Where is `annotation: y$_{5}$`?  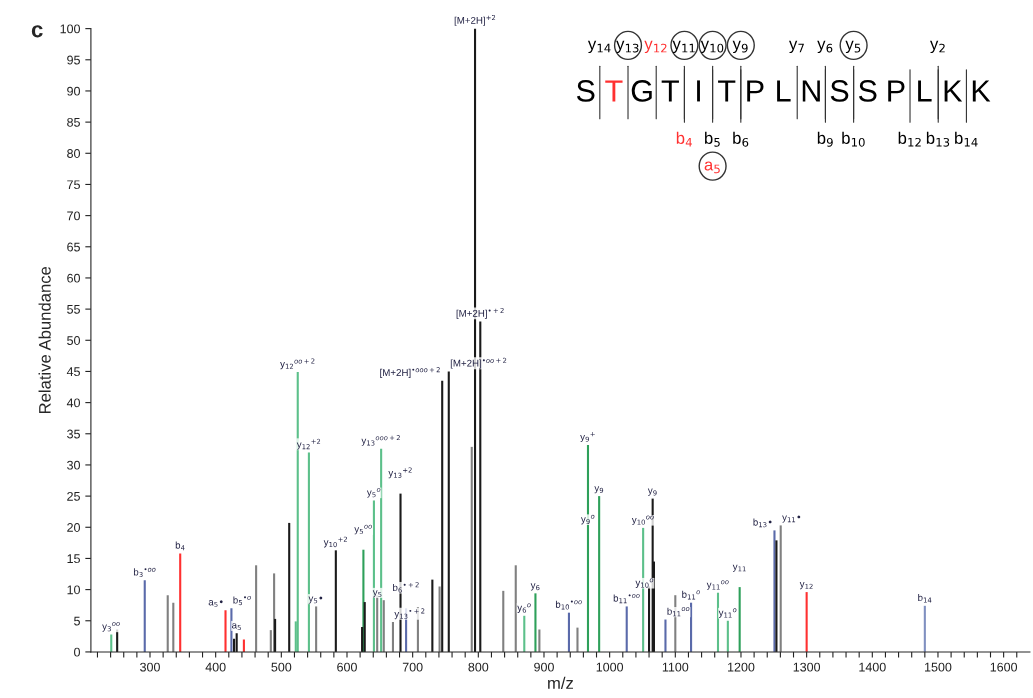 annotation: y$_{5}$ is located at coordinates (853, 47).